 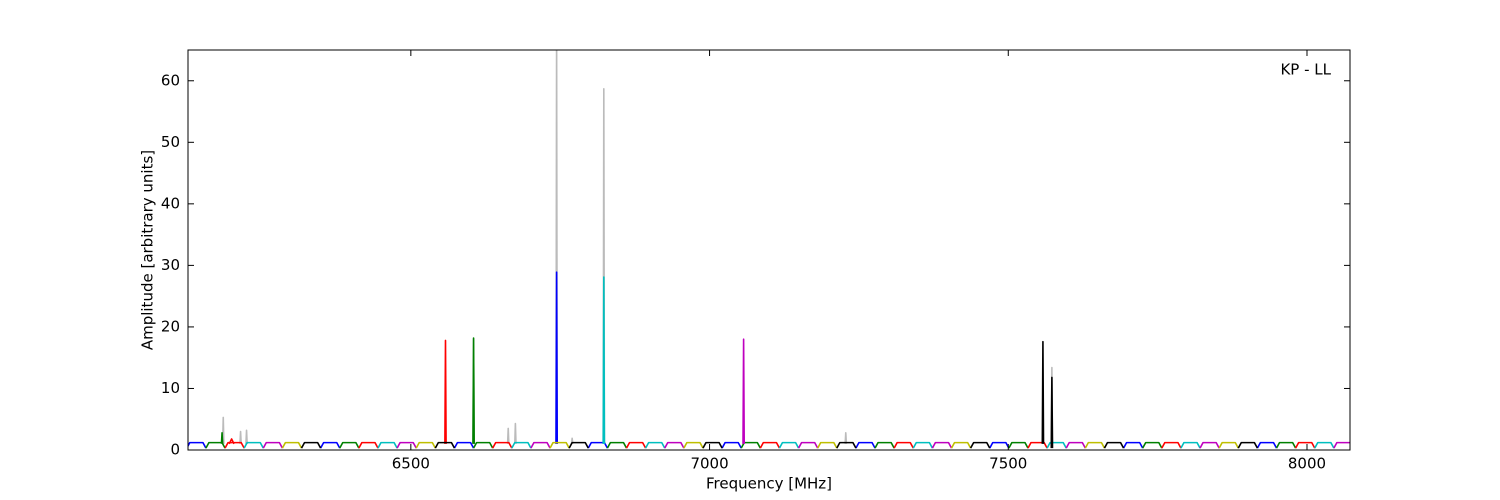 What do you see at coordinates (411, 464) in the screenshot?
I see `x-tick-label: 6500` at bounding box center [411, 464].